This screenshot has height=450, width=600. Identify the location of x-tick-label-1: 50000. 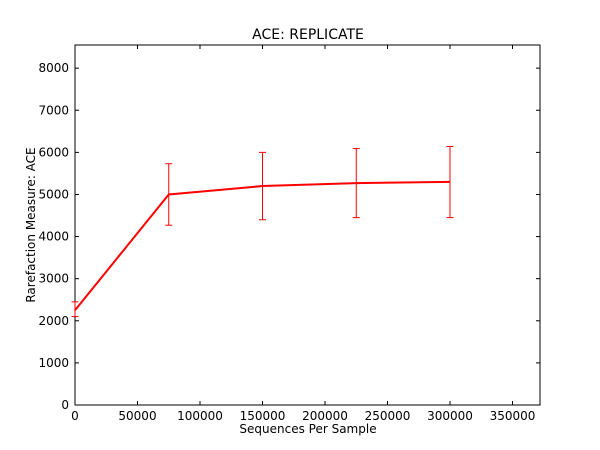
(137, 416).